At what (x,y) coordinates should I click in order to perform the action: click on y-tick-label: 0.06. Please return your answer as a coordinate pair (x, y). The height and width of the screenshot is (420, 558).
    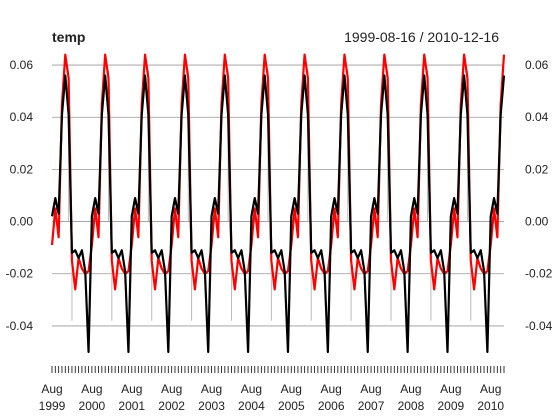
    Looking at the image, I should click on (22, 65).